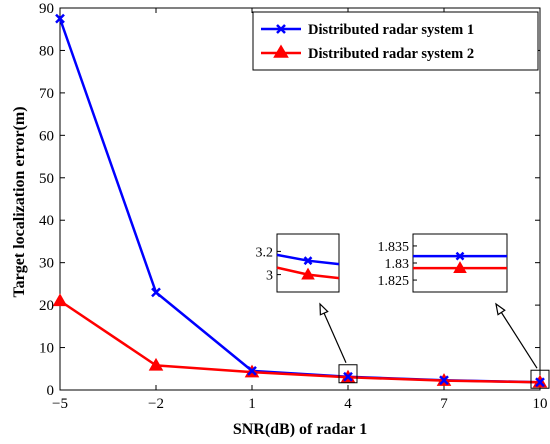  Describe the element at coordinates (269, 276) in the screenshot. I see `inset-y-tick-label: 3` at that location.